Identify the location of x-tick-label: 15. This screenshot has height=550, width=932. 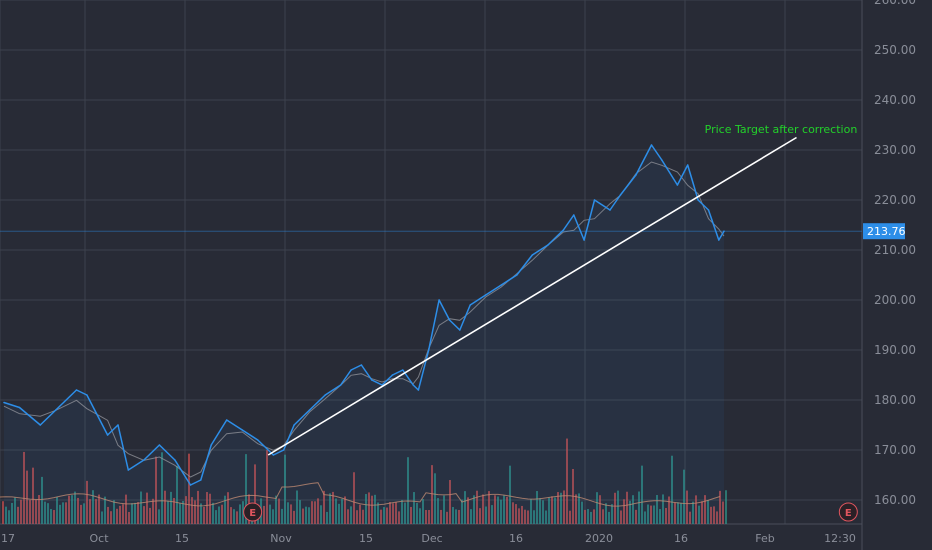
(366, 538).